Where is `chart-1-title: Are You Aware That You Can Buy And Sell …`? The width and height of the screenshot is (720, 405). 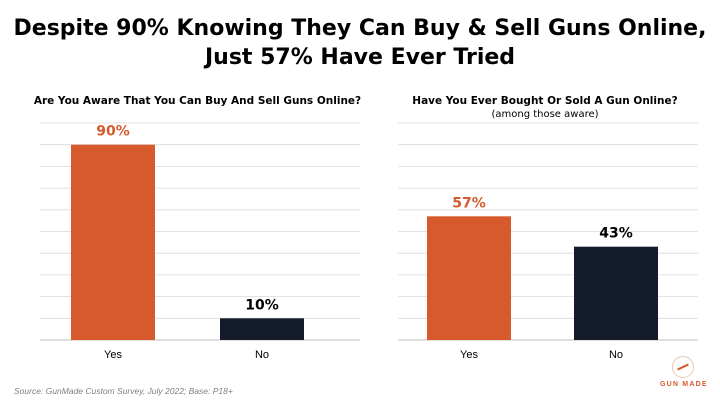
chart-1-title: Are You Aware That You Can Buy And Sell … is located at coordinates (197, 101).